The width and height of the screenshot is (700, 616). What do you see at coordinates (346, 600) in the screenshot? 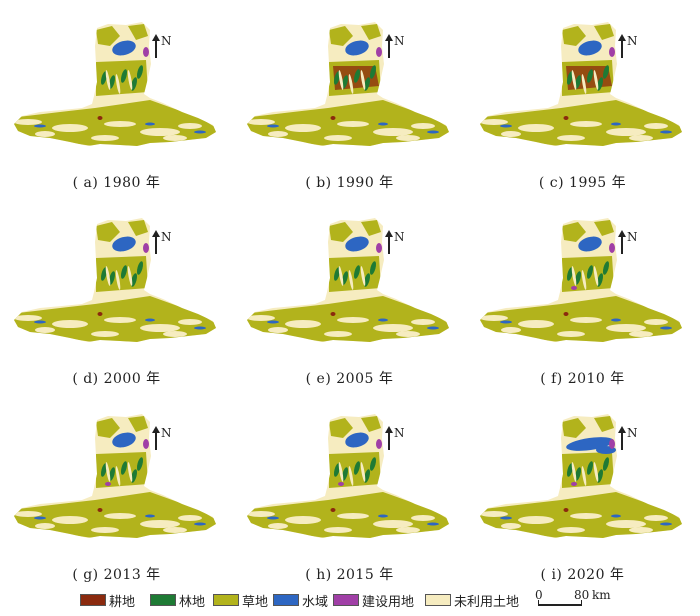
I see `legend-swatch-built-up` at bounding box center [346, 600].